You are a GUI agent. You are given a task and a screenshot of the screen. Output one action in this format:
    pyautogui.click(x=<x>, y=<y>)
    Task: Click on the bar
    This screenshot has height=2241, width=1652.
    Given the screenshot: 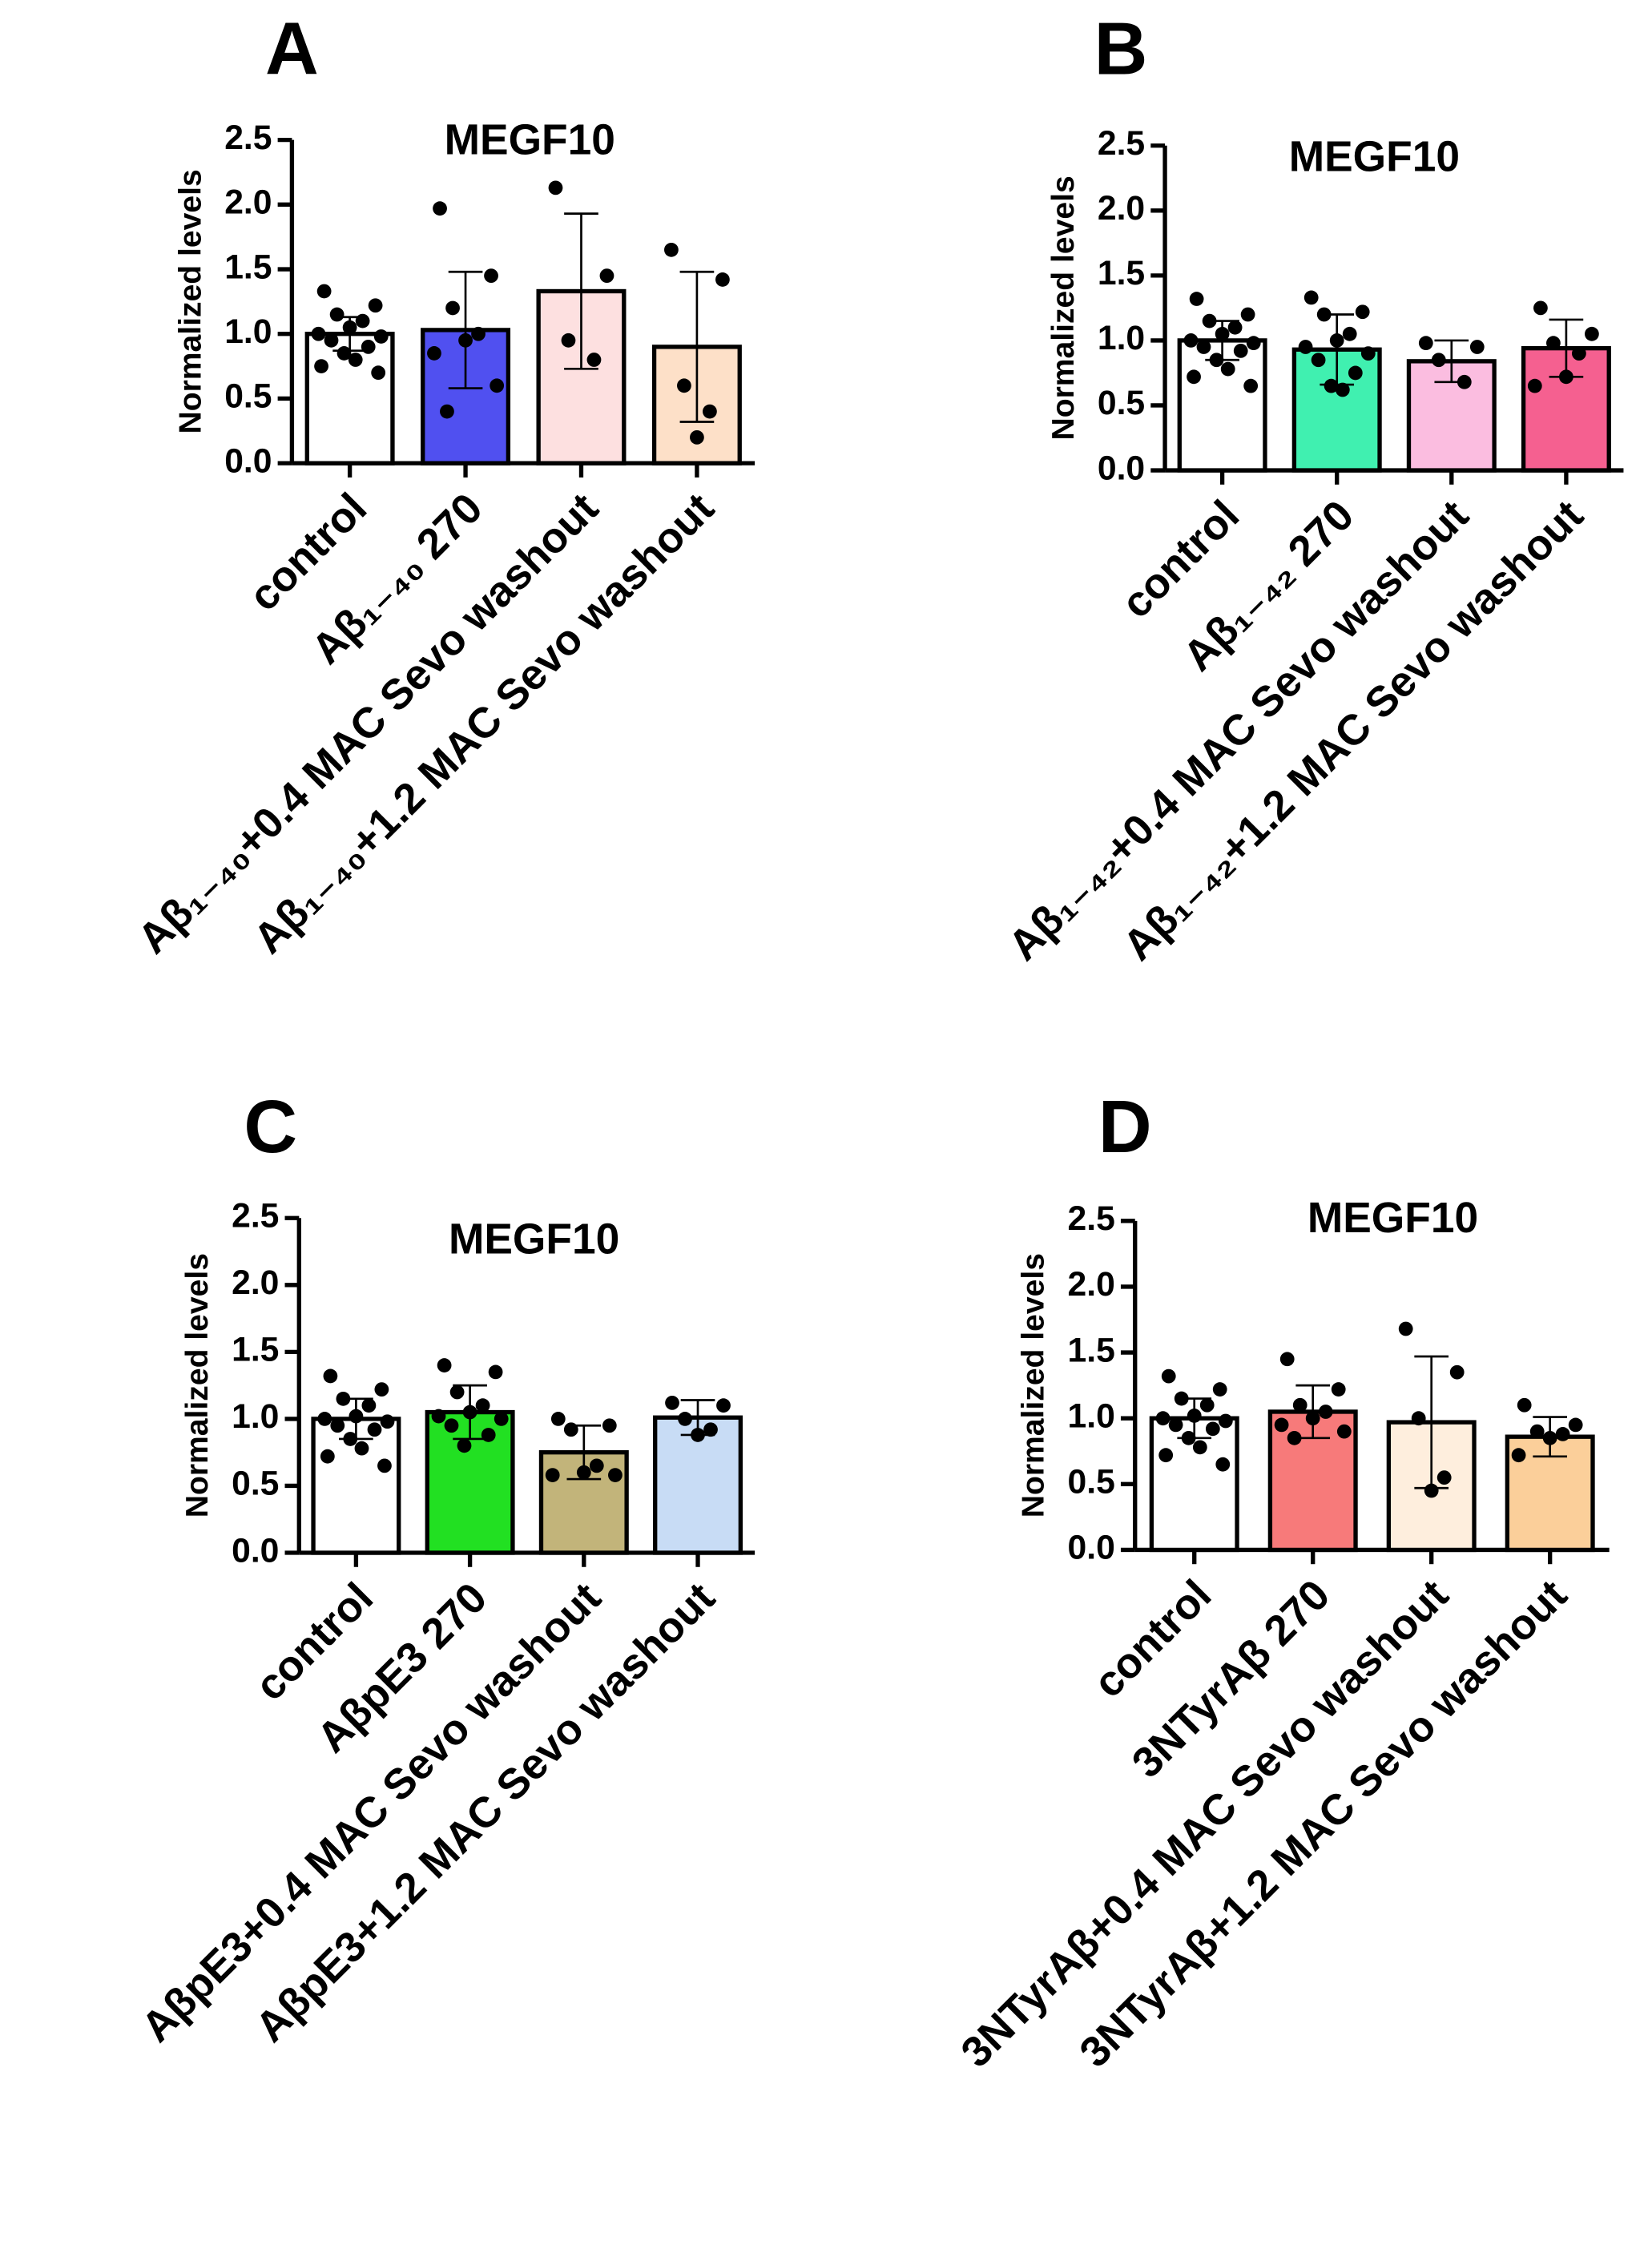 What is the action you would take?
    pyautogui.click(x=1451, y=416)
    